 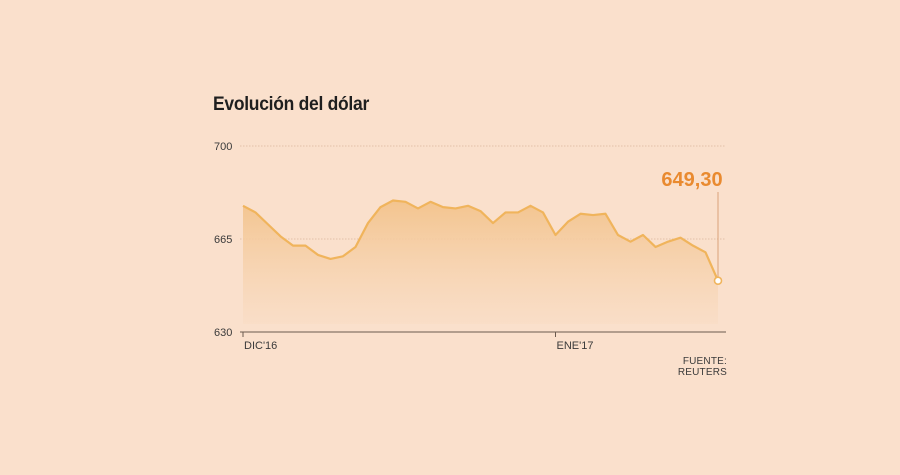 What do you see at coordinates (691, 180) in the screenshot?
I see `last-value-label: 649,30` at bounding box center [691, 180].